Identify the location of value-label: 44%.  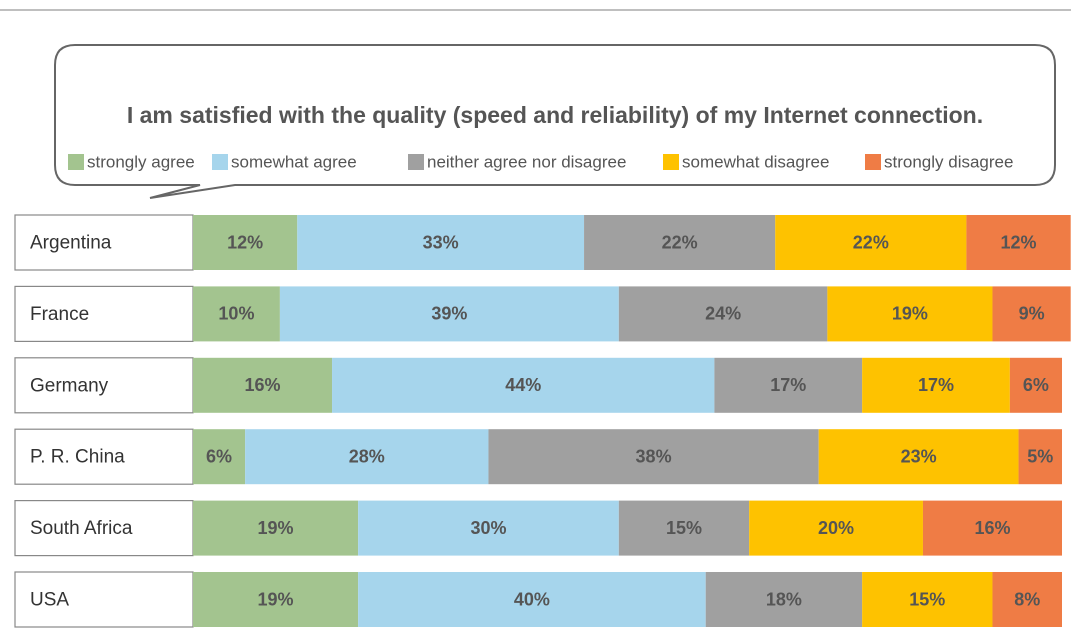
(523, 385).